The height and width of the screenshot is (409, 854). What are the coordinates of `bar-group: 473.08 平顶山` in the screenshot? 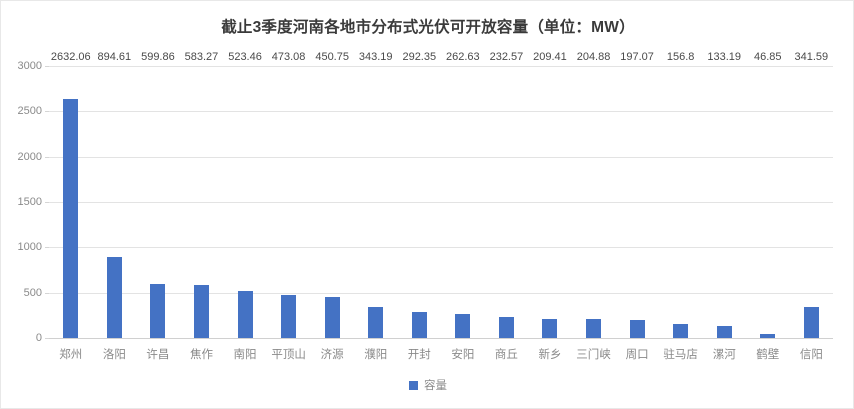 It's located at (289, 206).